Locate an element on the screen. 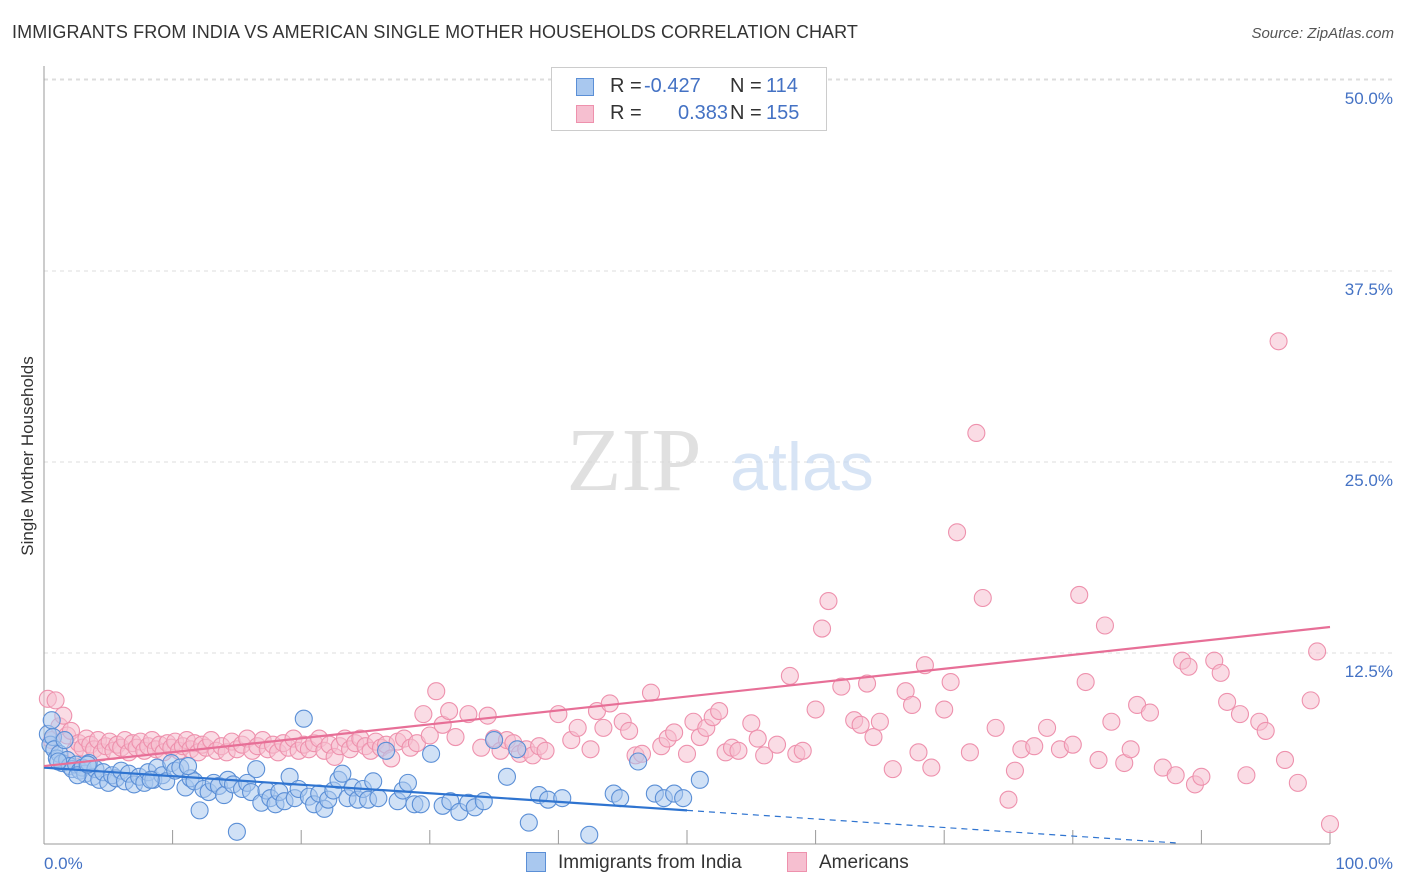  x-tick-label-min: 0.0% is located at coordinates (63, 863).